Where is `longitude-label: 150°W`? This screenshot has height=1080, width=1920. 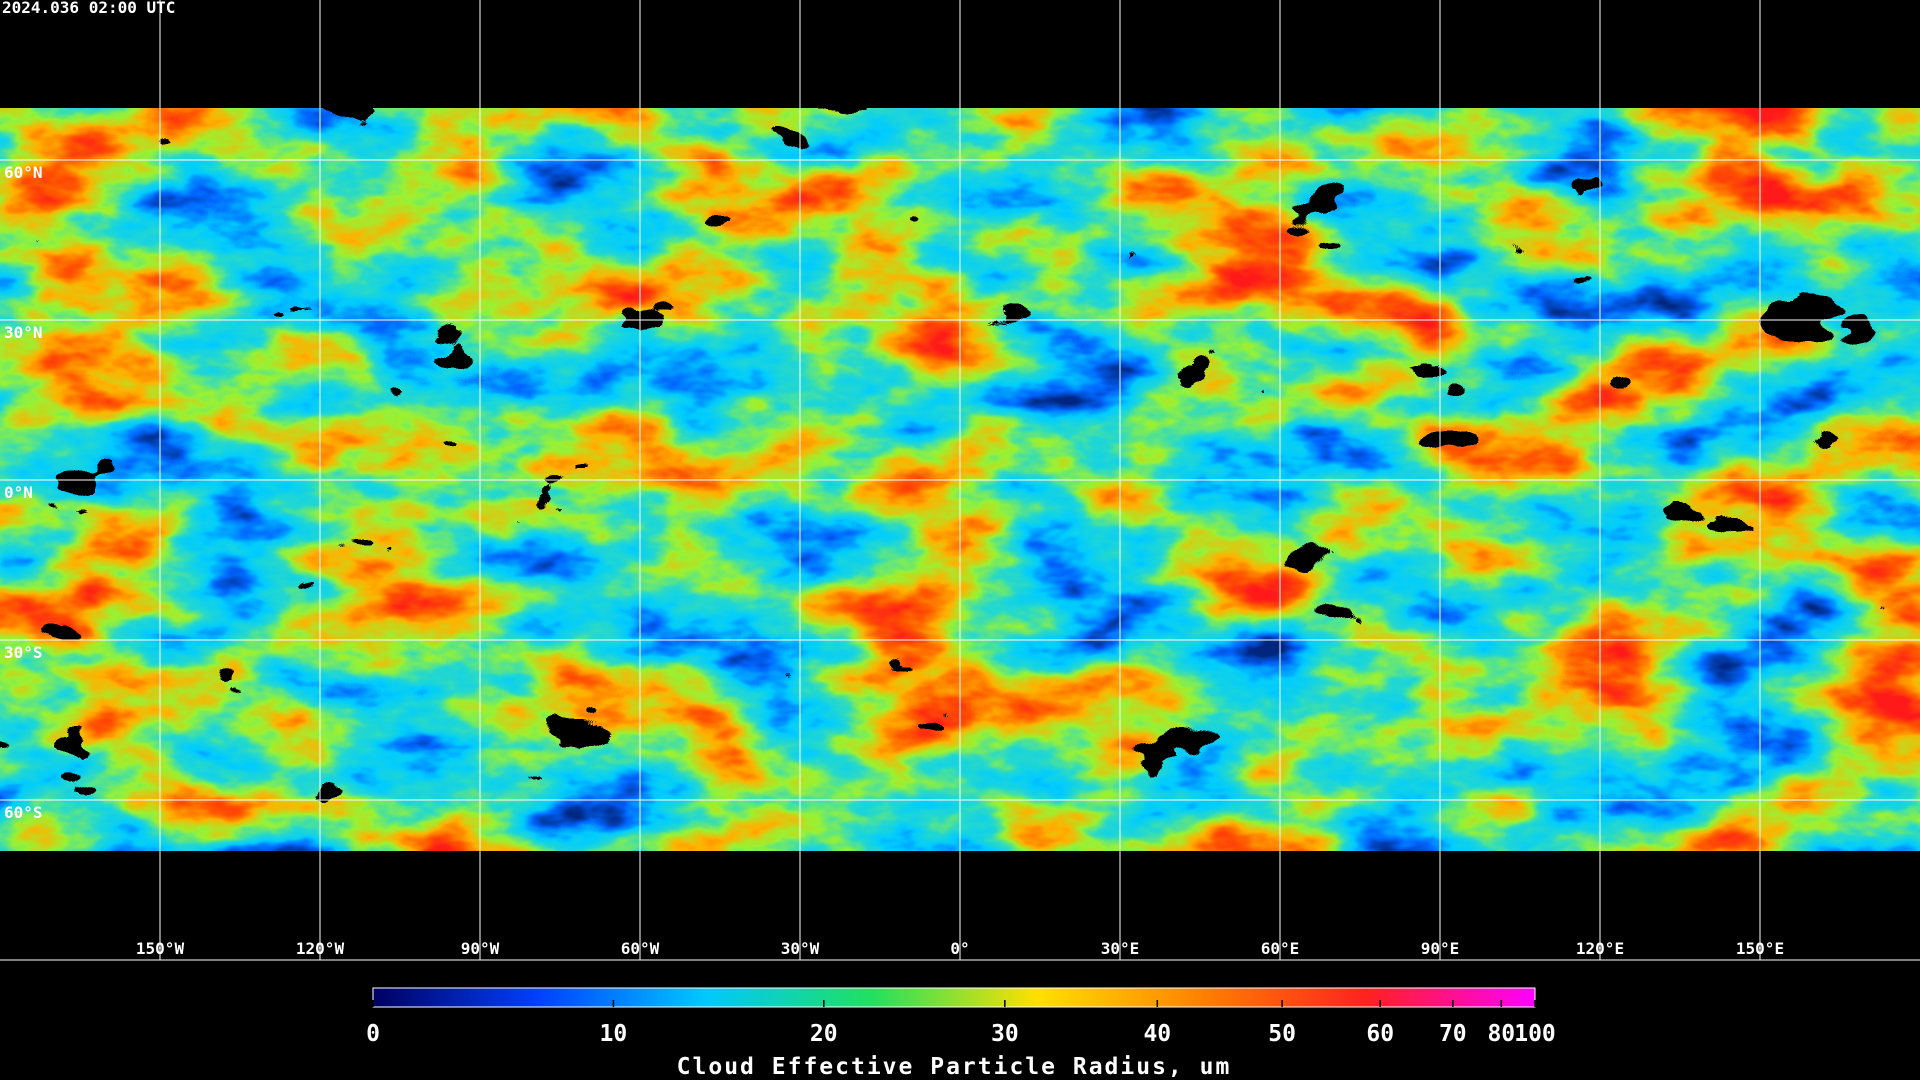 longitude-label: 150°W is located at coordinates (160, 948).